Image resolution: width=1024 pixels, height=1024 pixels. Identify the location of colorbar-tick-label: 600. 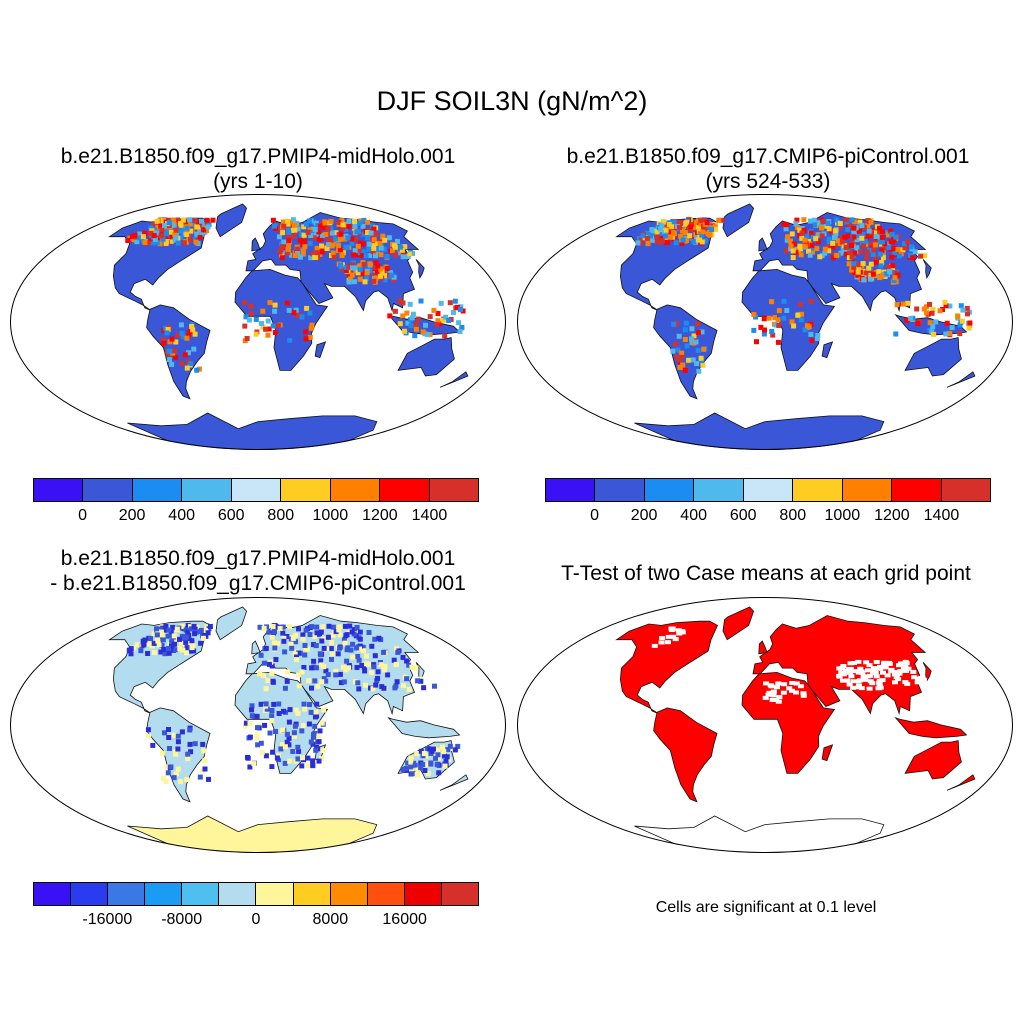
(743, 515).